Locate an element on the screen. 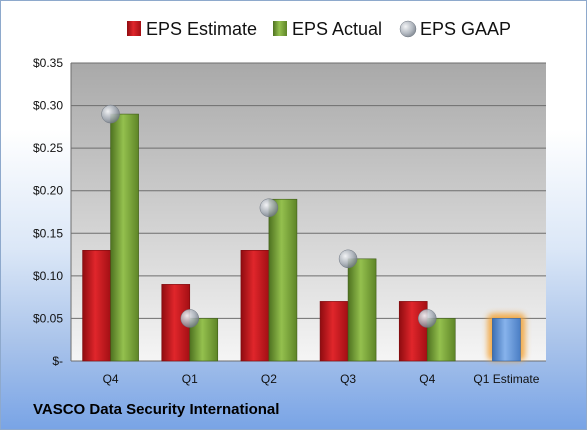 The image size is (587, 430). x-tick-label: Q2 is located at coordinates (269, 379).